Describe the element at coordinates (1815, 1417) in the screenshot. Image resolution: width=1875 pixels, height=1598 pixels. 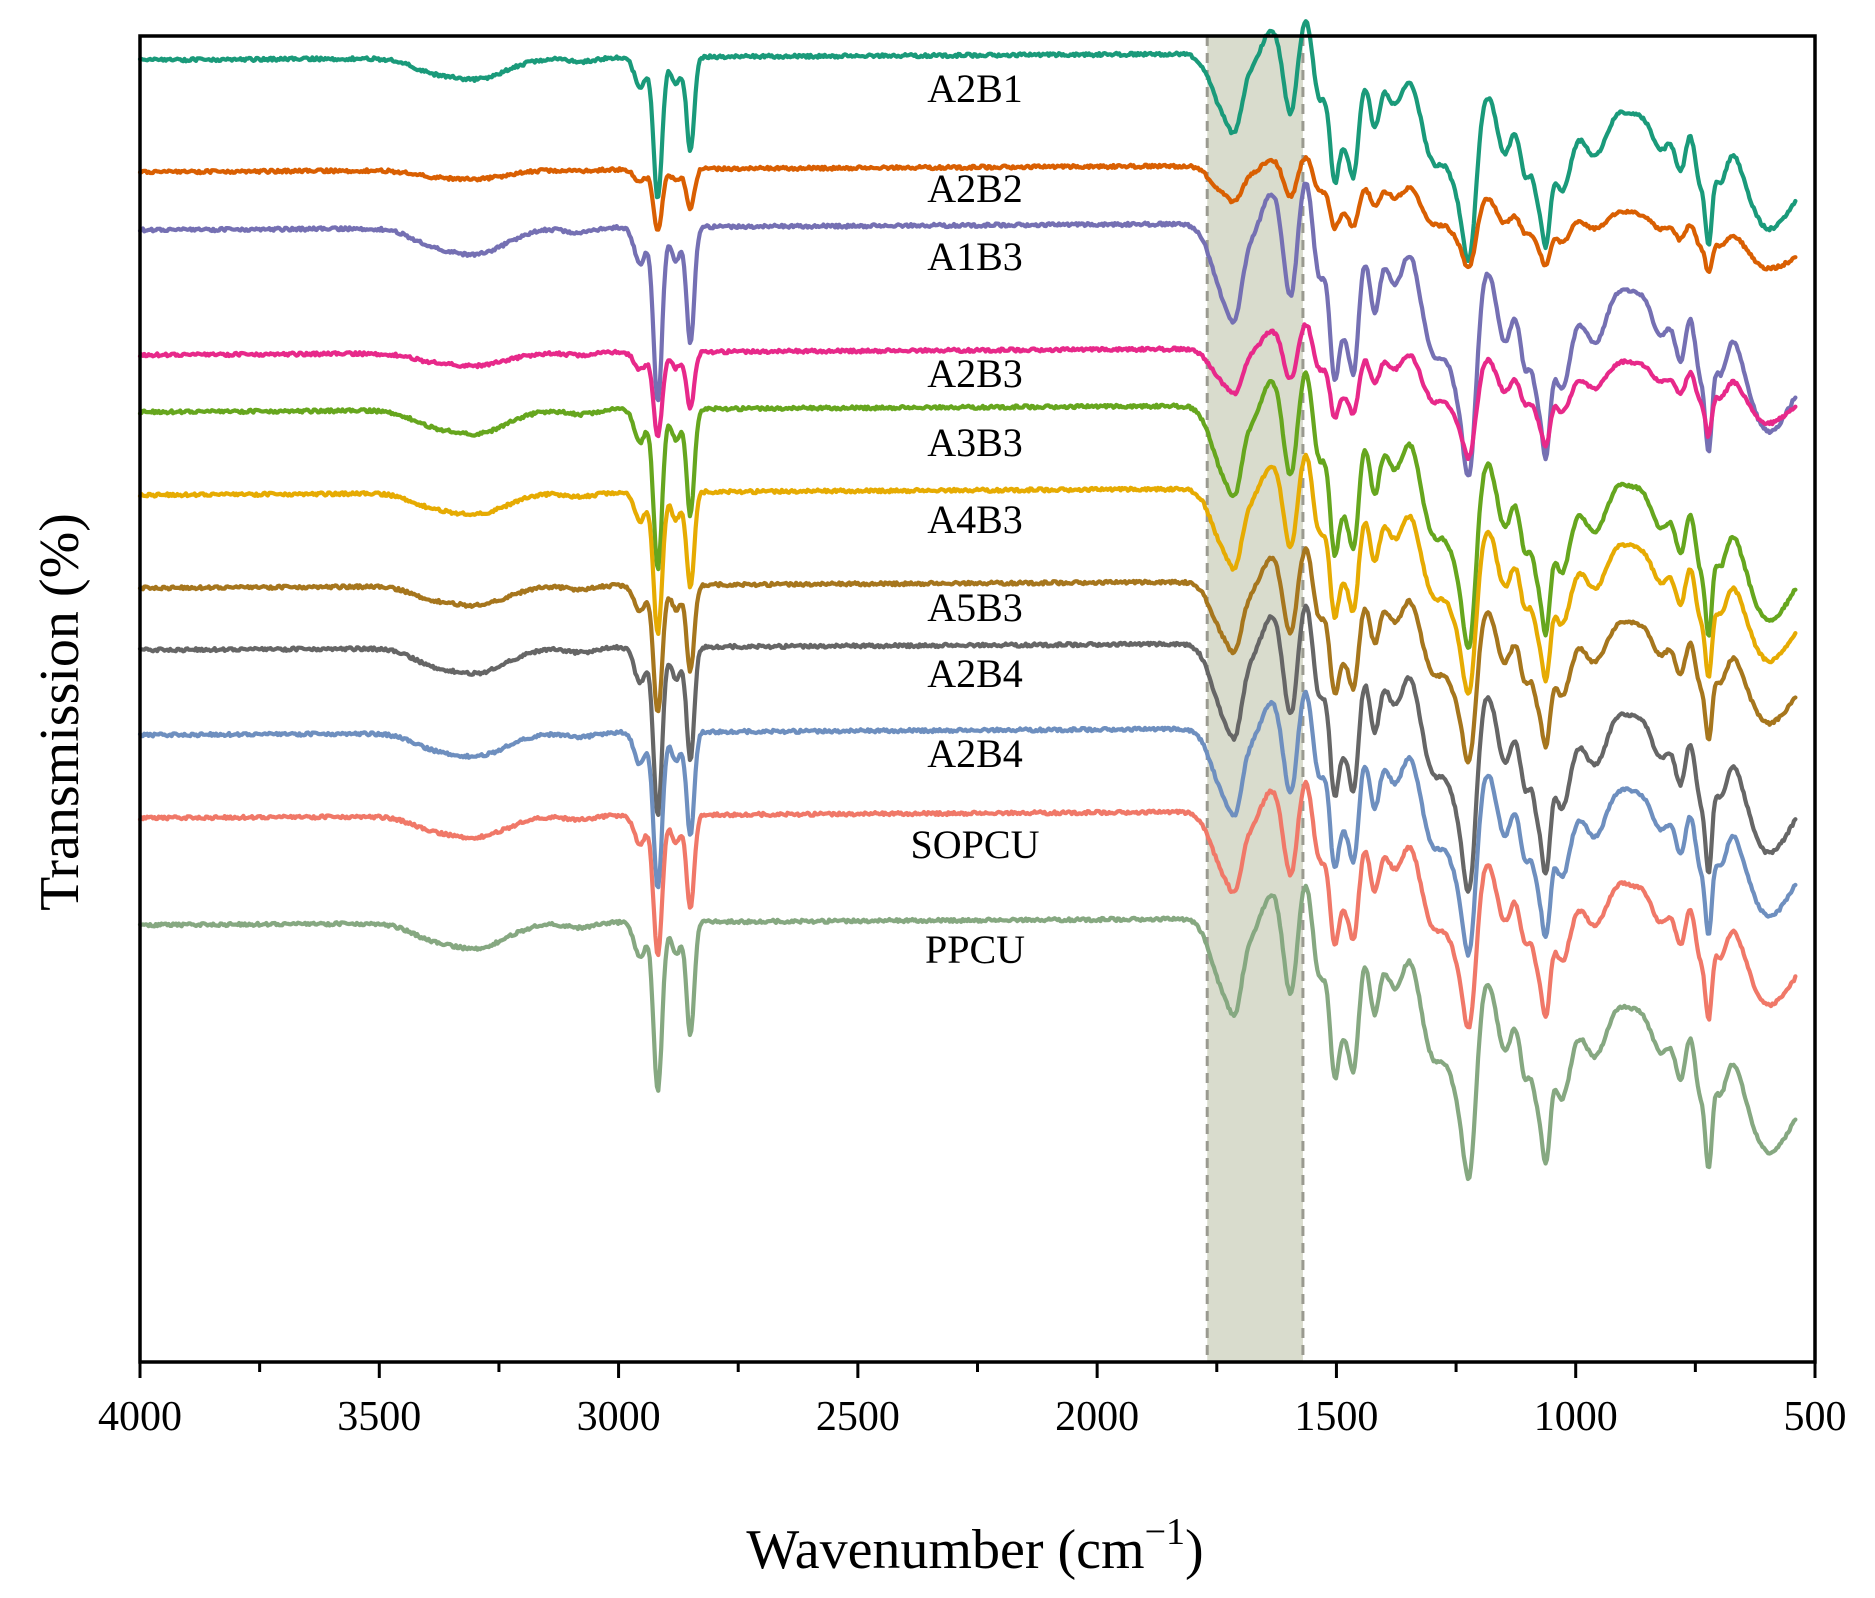
I see `x-tick-label: 500` at that location.